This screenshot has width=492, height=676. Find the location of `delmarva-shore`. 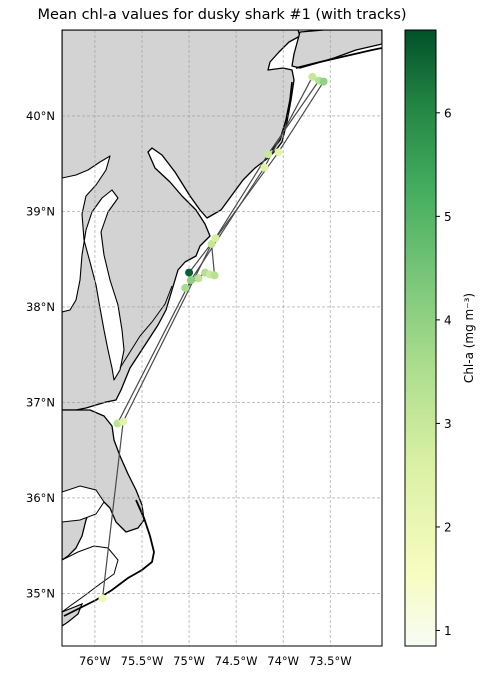

delmarva-shore is located at coordinates (146, 327).